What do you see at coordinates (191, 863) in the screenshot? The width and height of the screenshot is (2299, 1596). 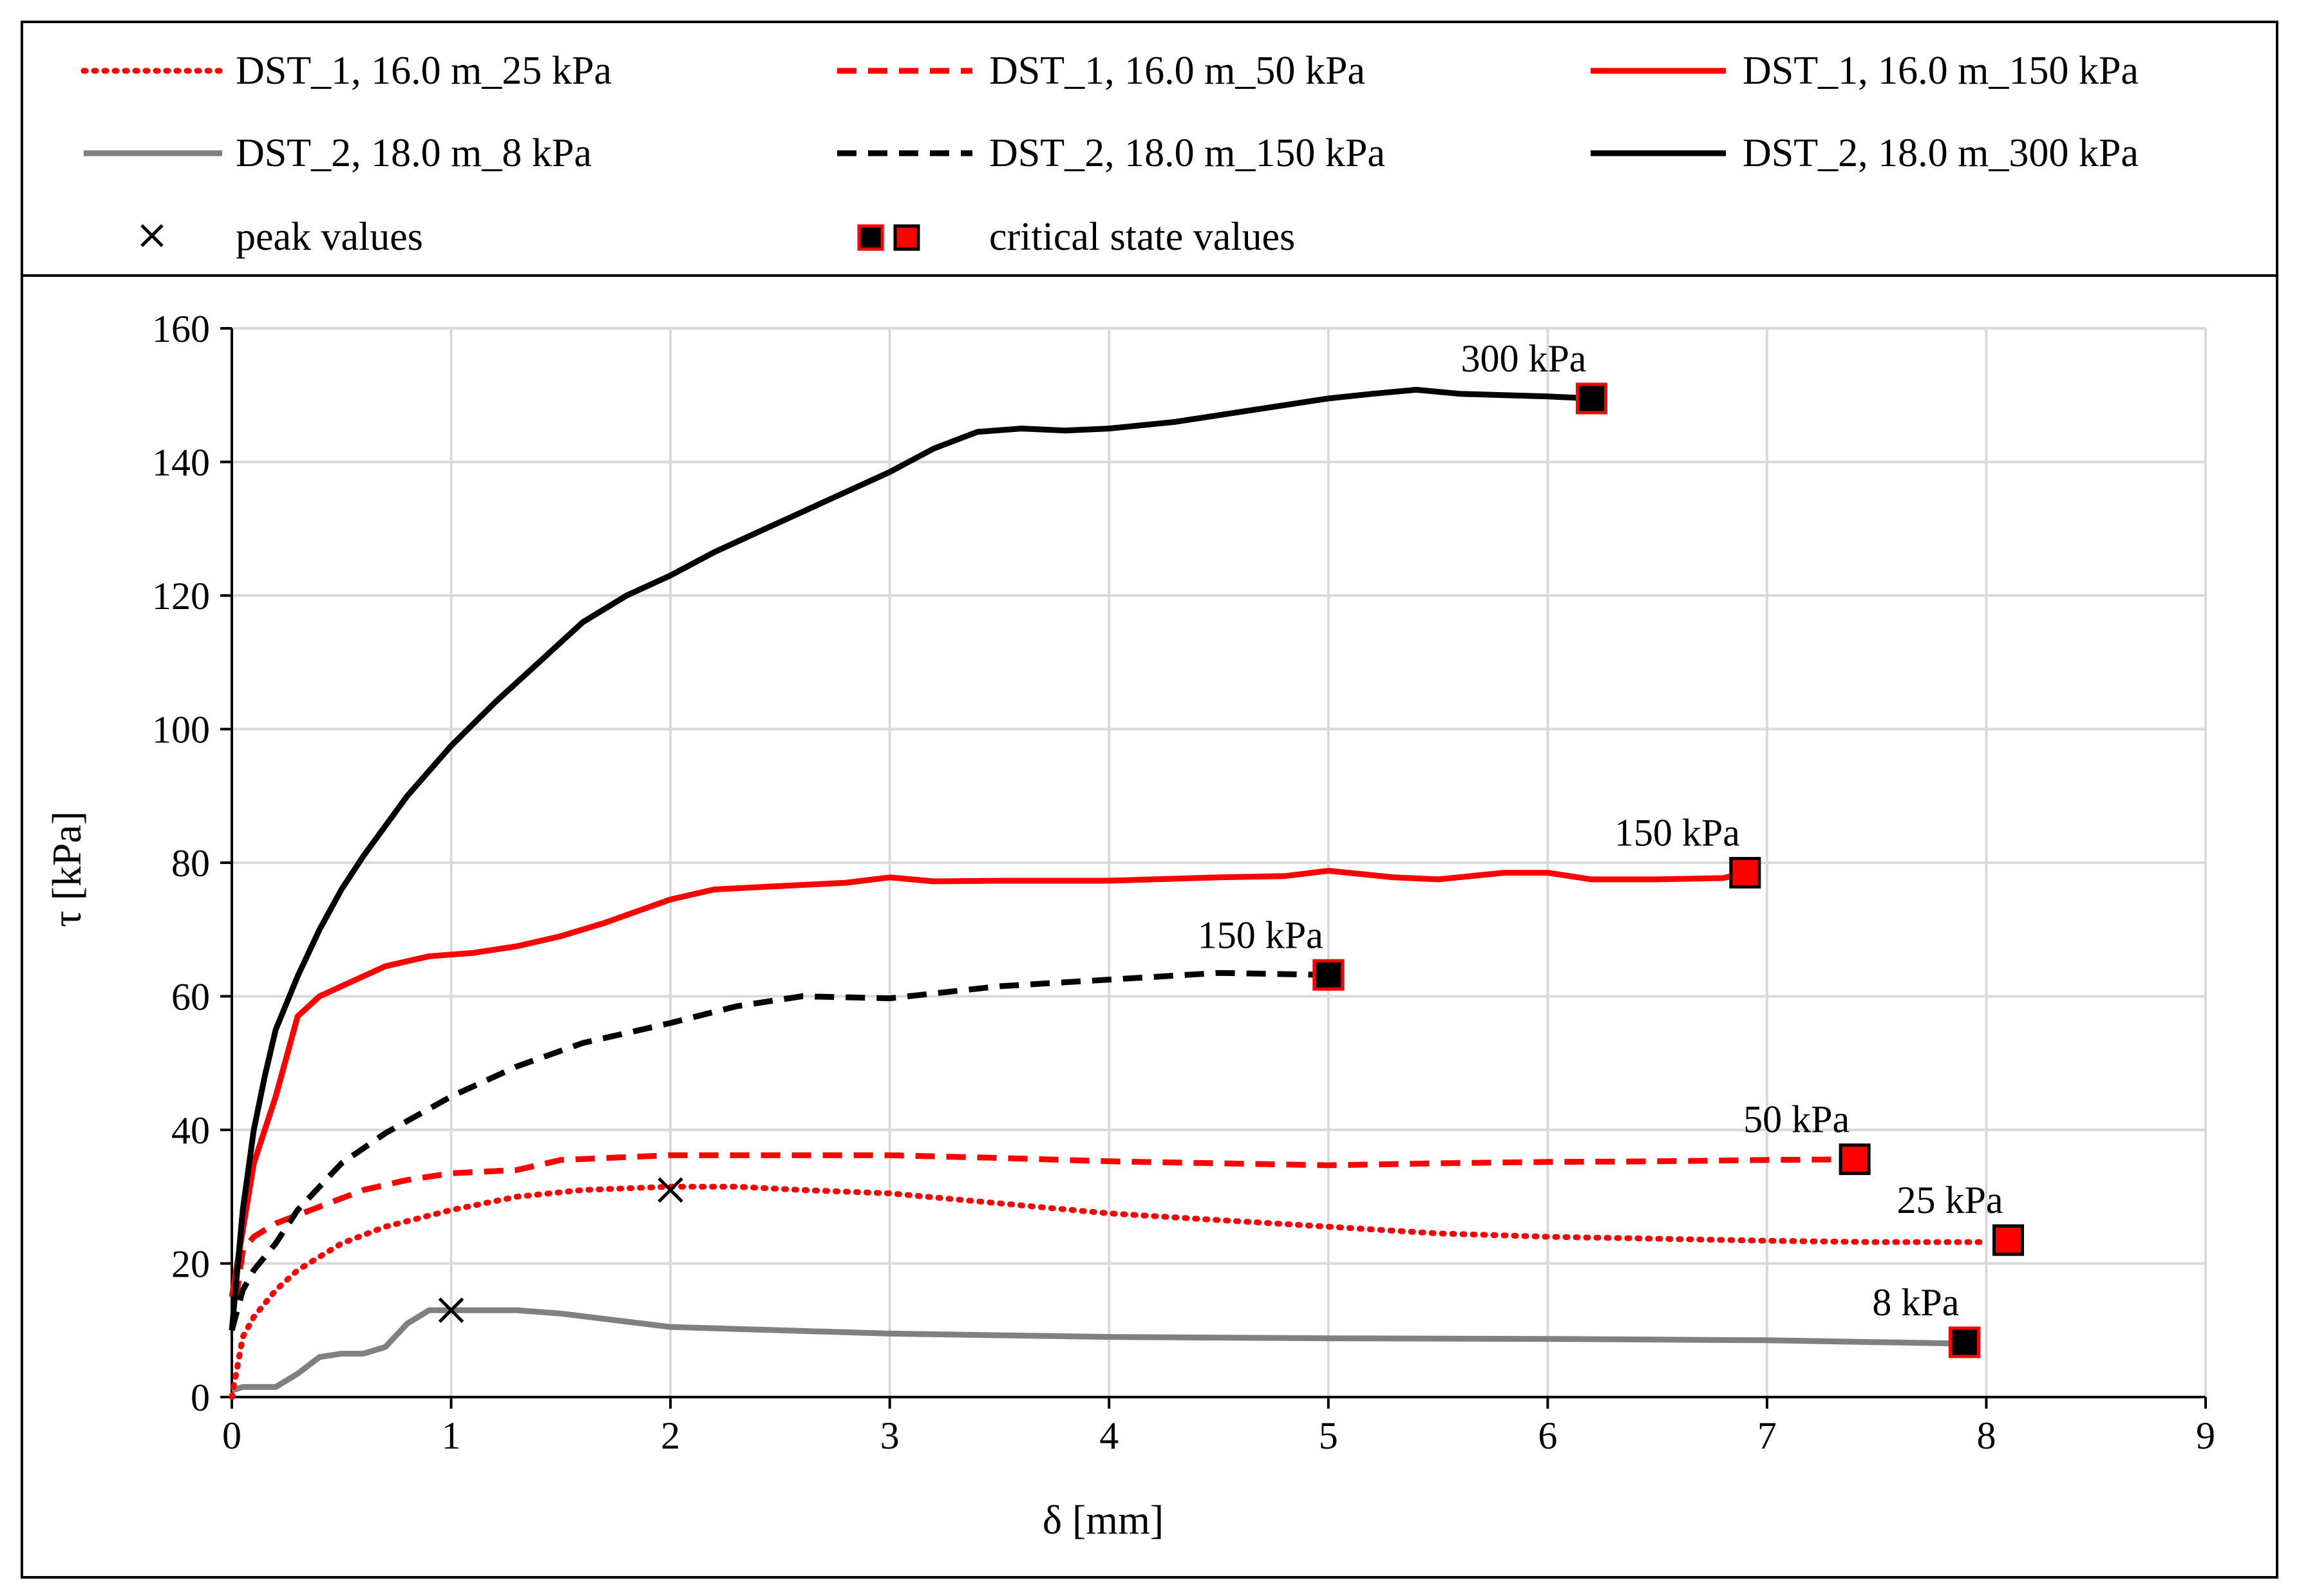 I see `y-tick-label: 80` at bounding box center [191, 863].